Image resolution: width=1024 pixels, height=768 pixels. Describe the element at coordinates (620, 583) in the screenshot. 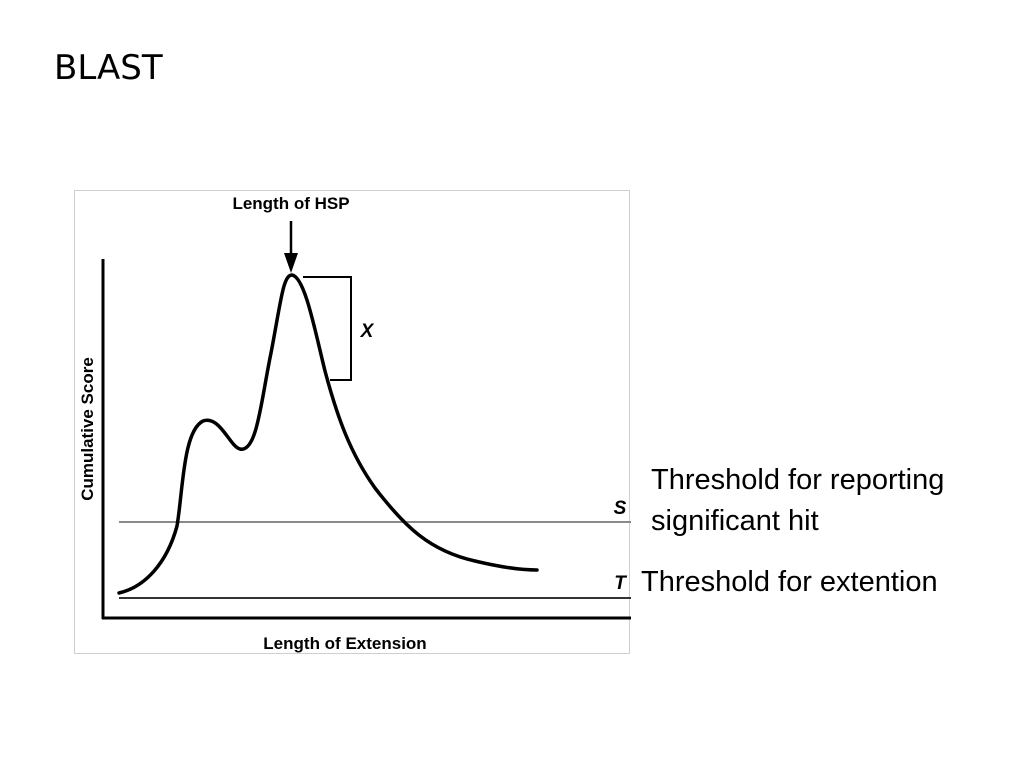

I see `t-line-label: T` at that location.